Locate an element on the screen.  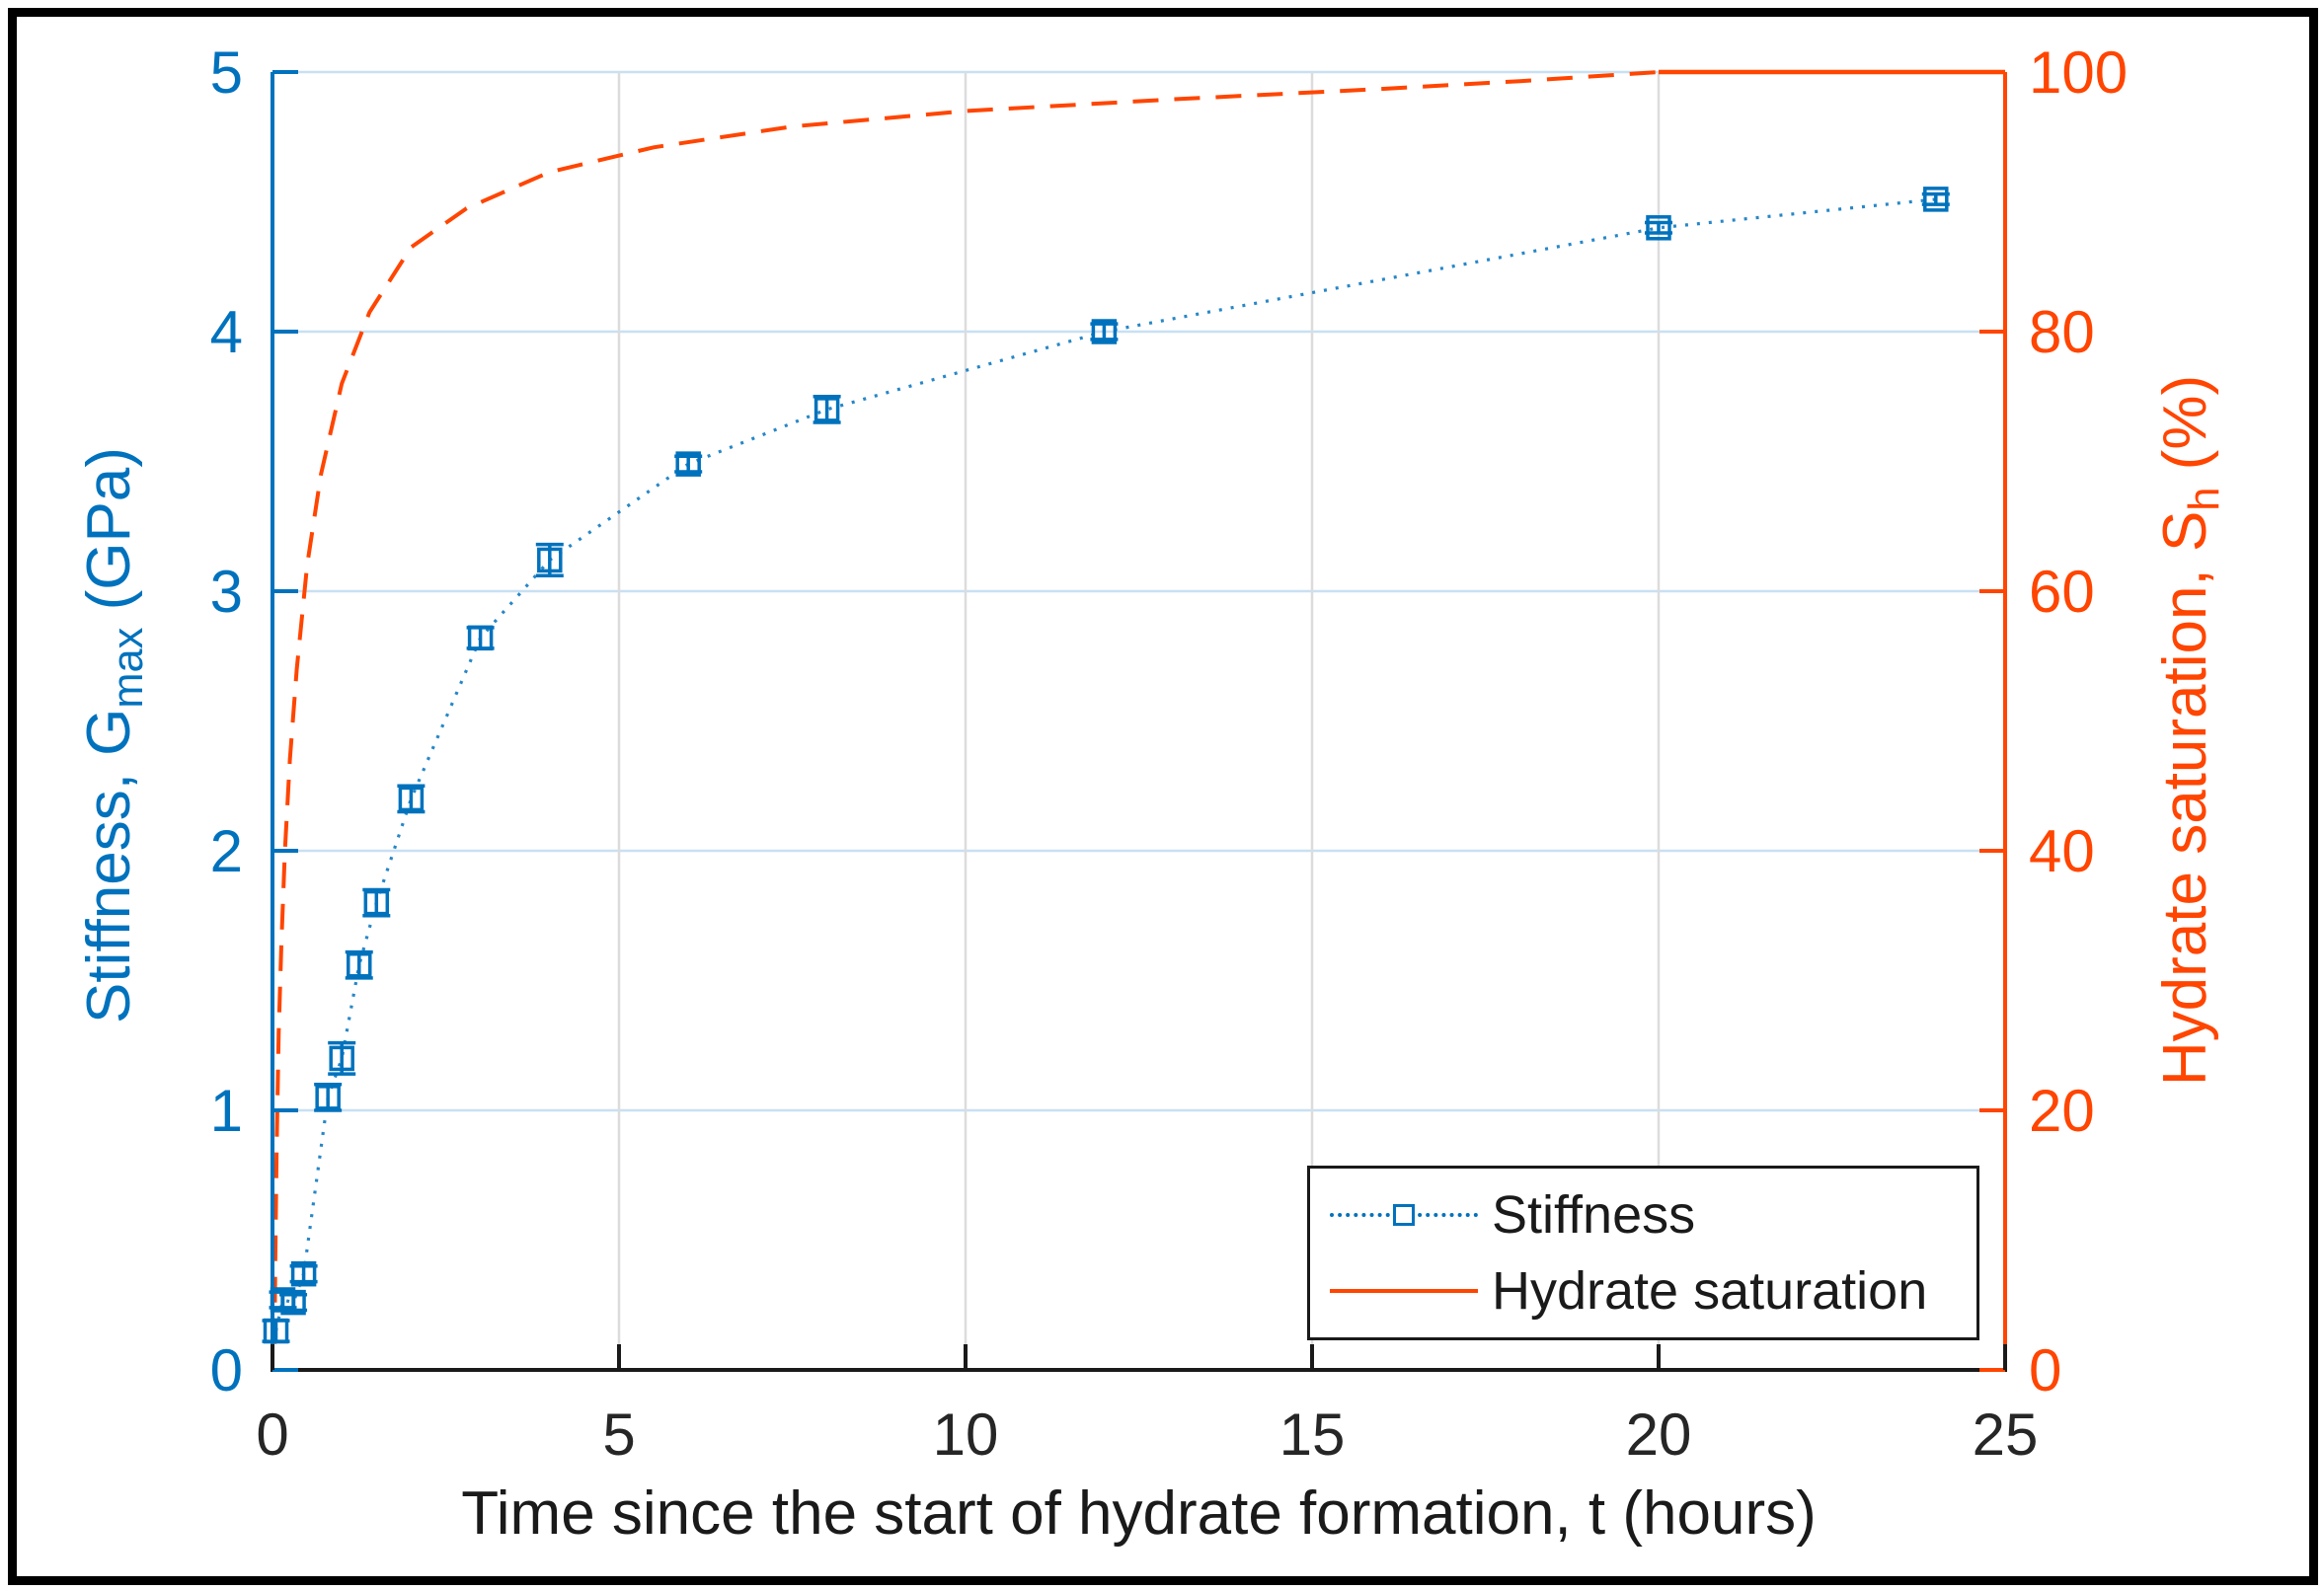
y-axis-label-left: Stiffness, Gmax (GPa) is located at coordinates (113, 735).